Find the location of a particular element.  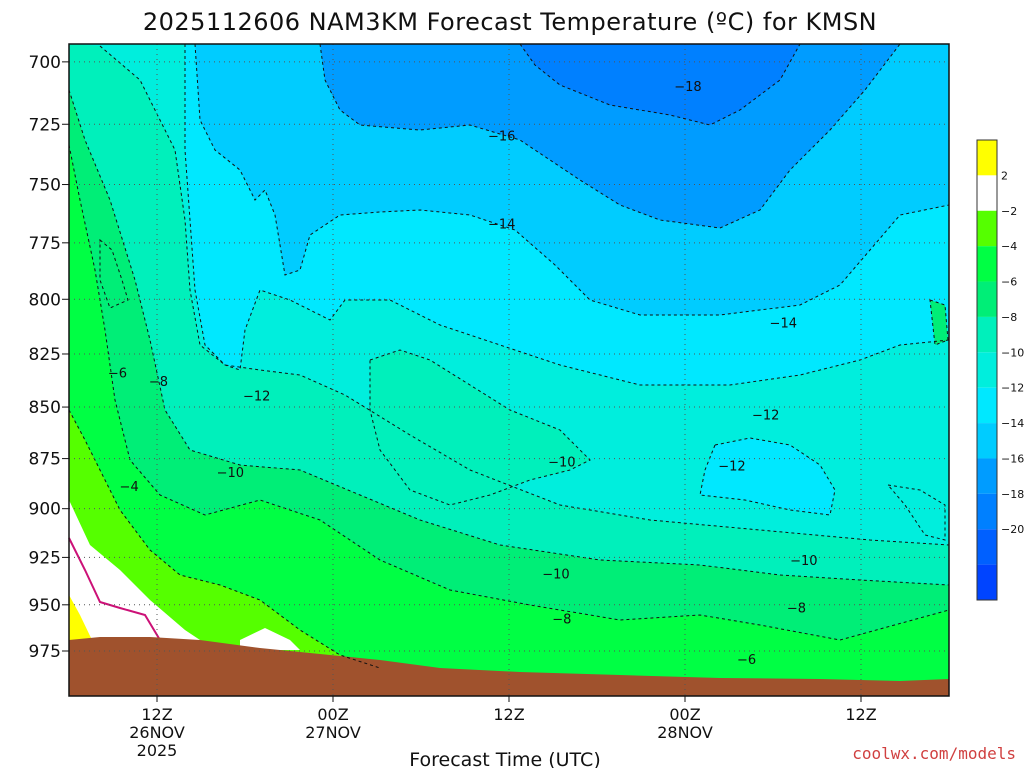

y-tick-label: 800 is located at coordinates (45, 300).